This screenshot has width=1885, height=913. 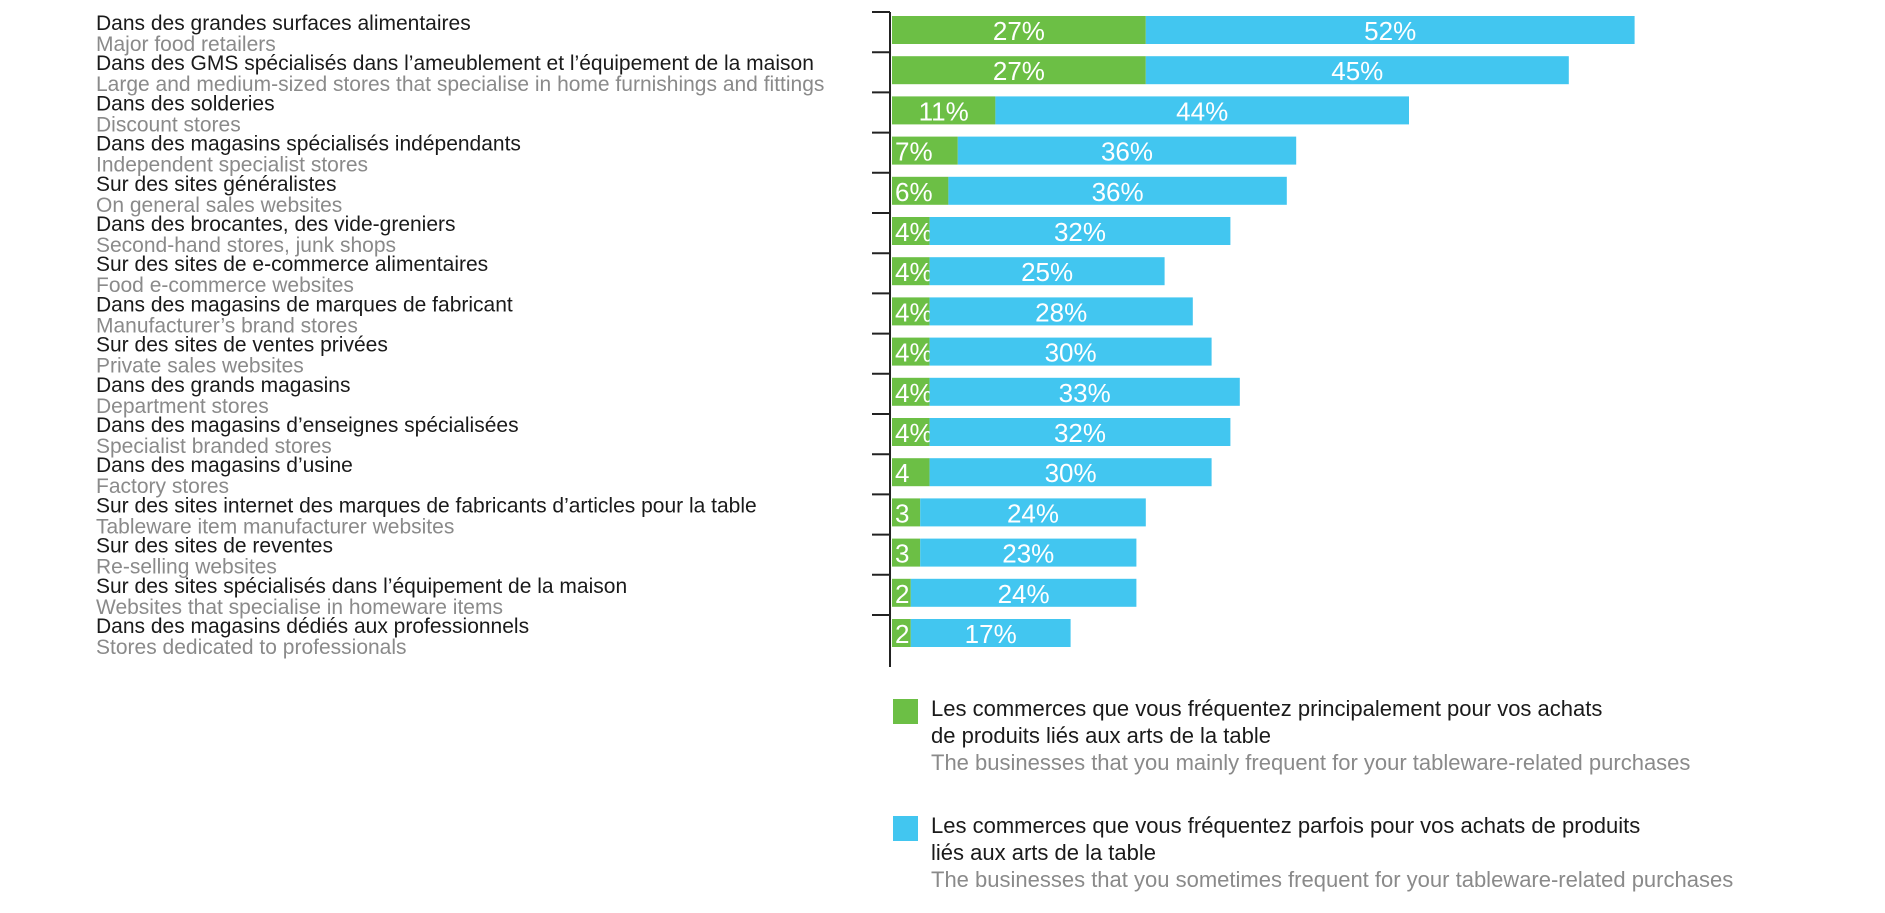 What do you see at coordinates (276, 224) in the screenshot?
I see `category-label-fr: Dans des brocantes, des vide-greniers` at bounding box center [276, 224].